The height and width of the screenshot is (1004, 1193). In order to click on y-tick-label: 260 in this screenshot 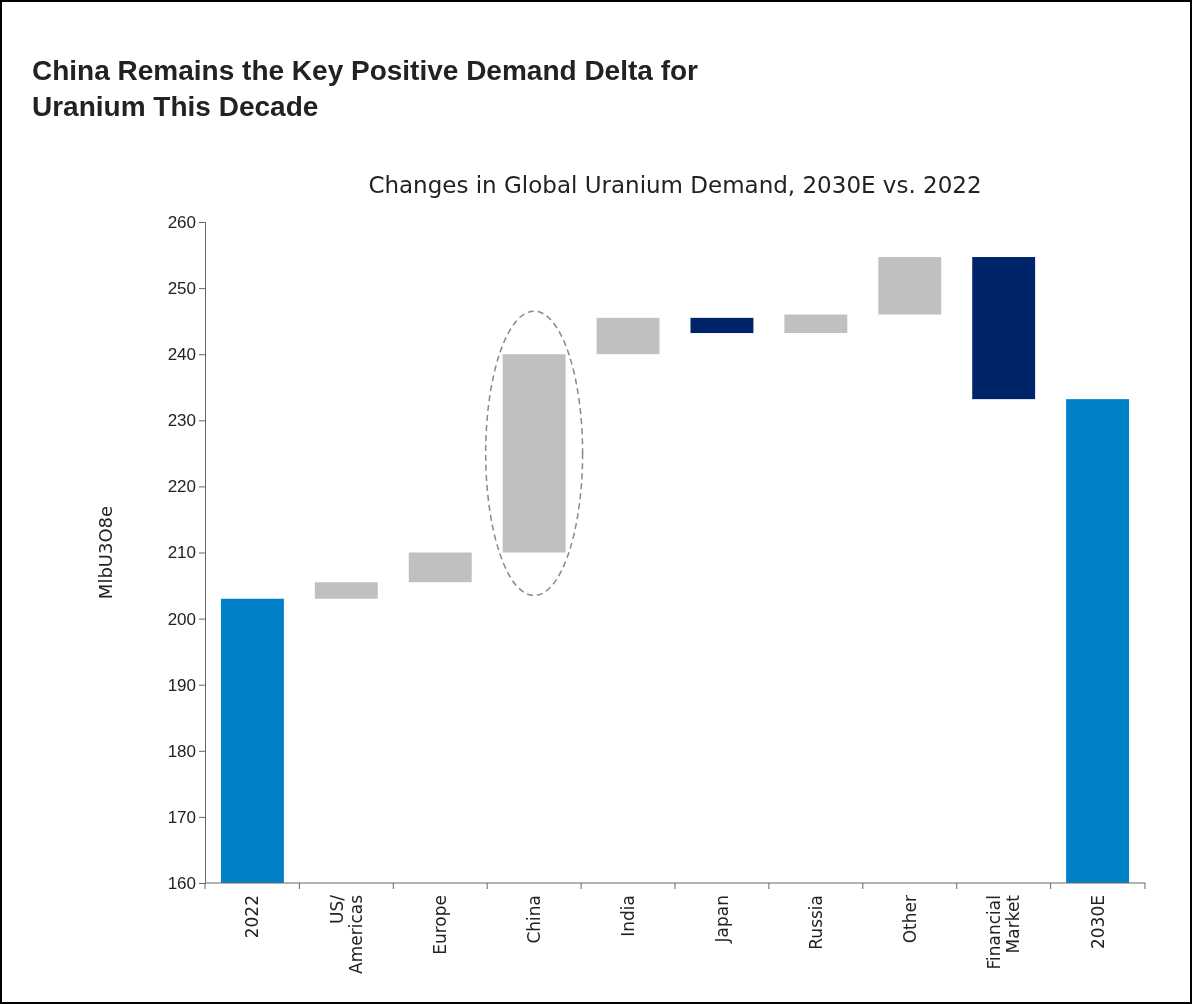, I will do `click(181, 222)`.